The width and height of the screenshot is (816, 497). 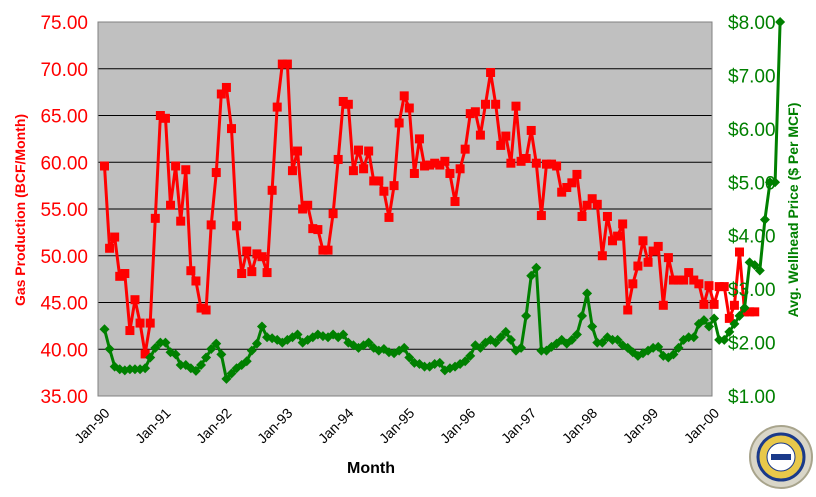 I want to click on left-tick-label: 35.00, so click(x=64, y=397).